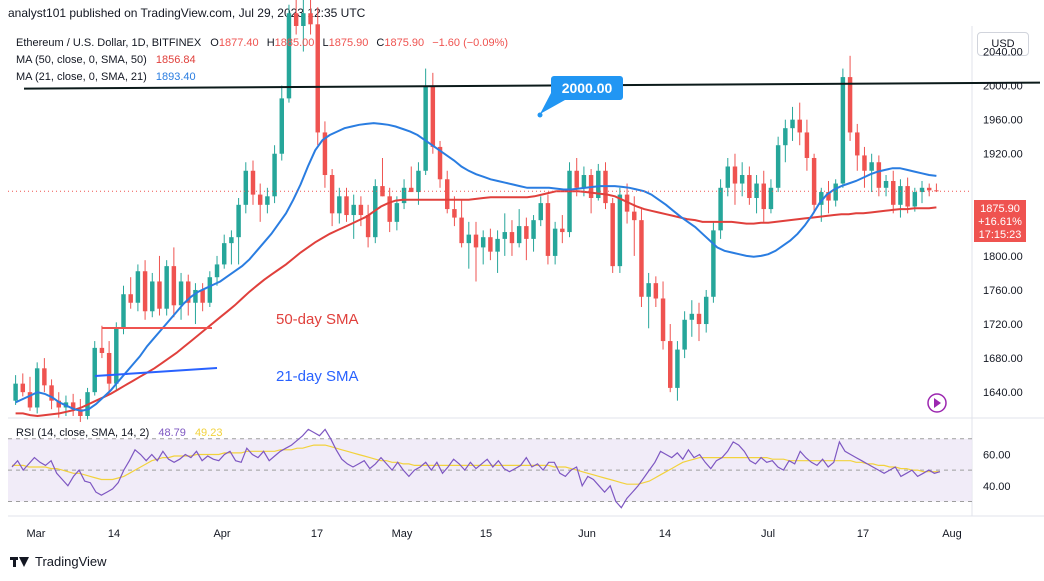 The width and height of the screenshot is (1044, 581). What do you see at coordinates (172, 433) in the screenshot?
I see `rsi-legend-value1: 48.79` at bounding box center [172, 433].